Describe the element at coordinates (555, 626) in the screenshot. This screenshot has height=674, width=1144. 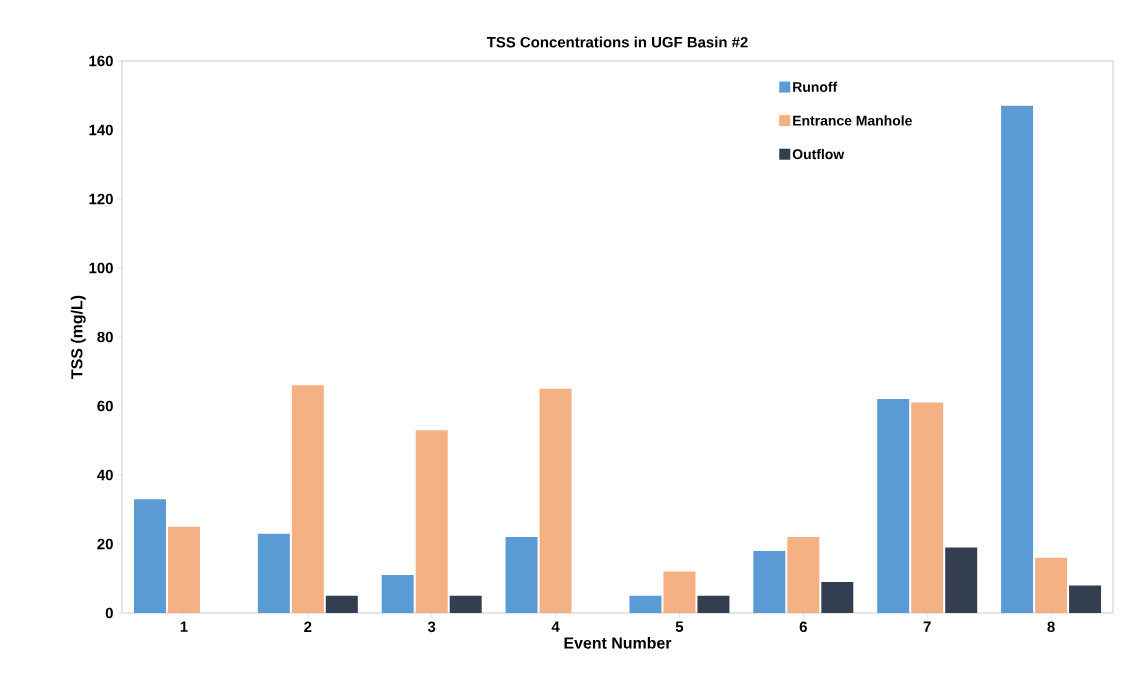
I see `x-tick-label: 4` at that location.